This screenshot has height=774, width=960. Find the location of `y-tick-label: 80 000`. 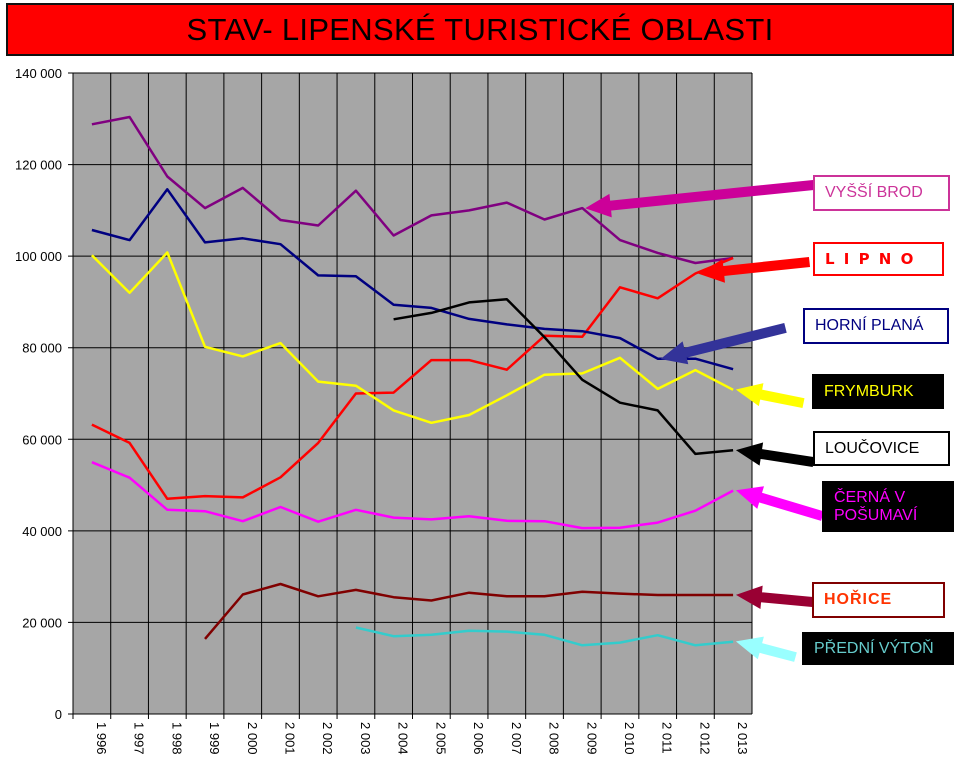

y-tick-label: 80 000 is located at coordinates (42, 348).